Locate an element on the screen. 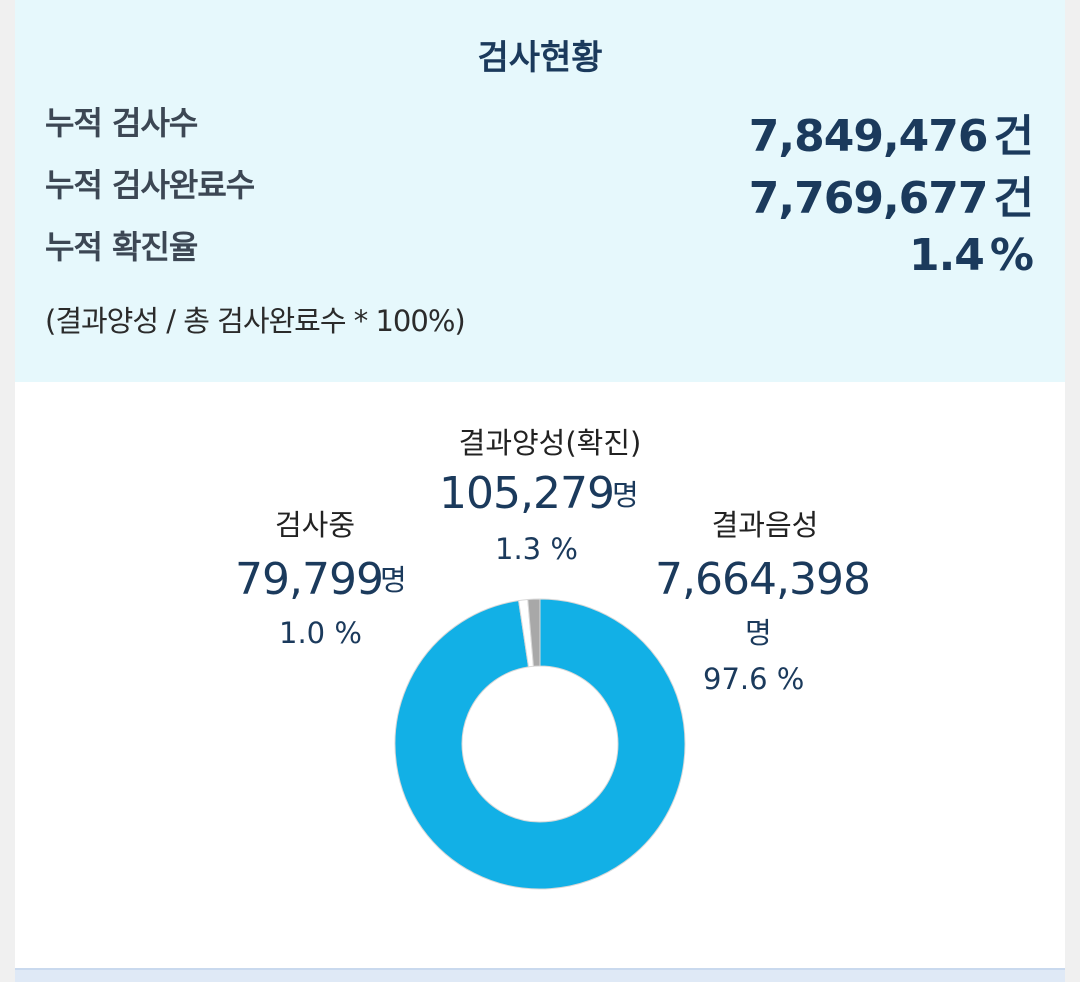  cumulative-completed-number: 7,769,677 is located at coordinates (868, 198).